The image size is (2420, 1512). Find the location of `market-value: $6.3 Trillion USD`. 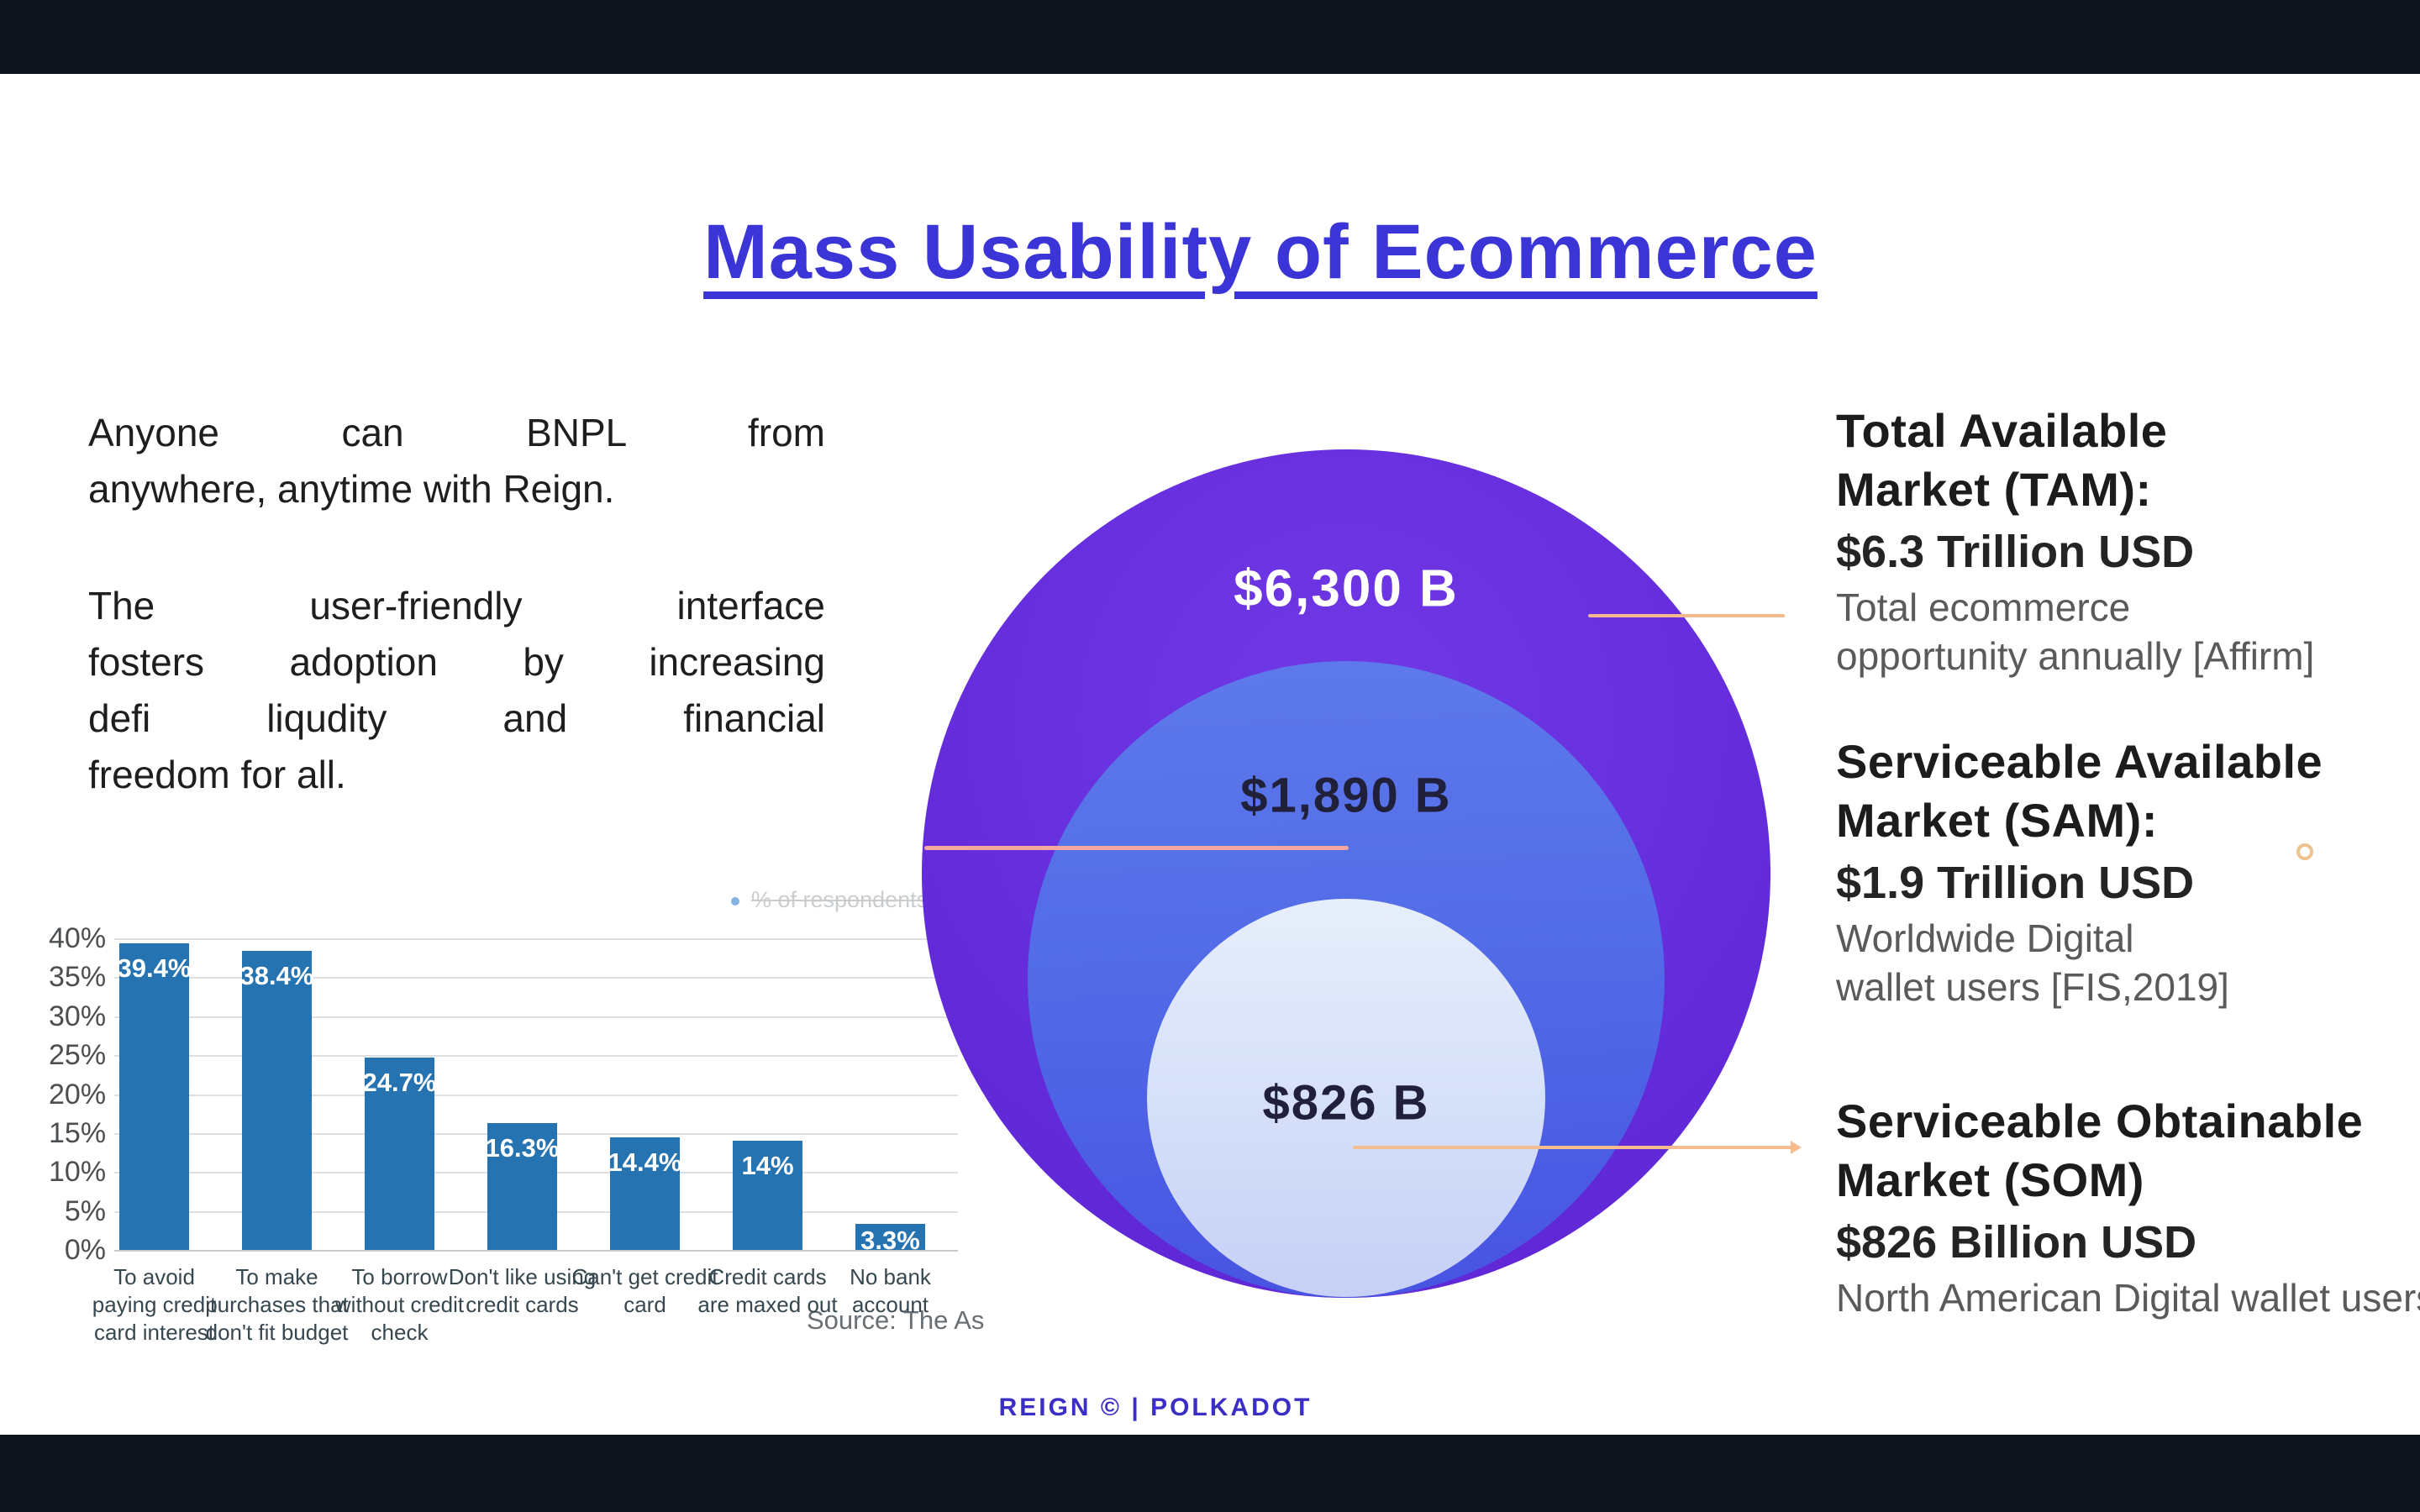

market-value: $6.3 Trillion USD is located at coordinates (2015, 552).